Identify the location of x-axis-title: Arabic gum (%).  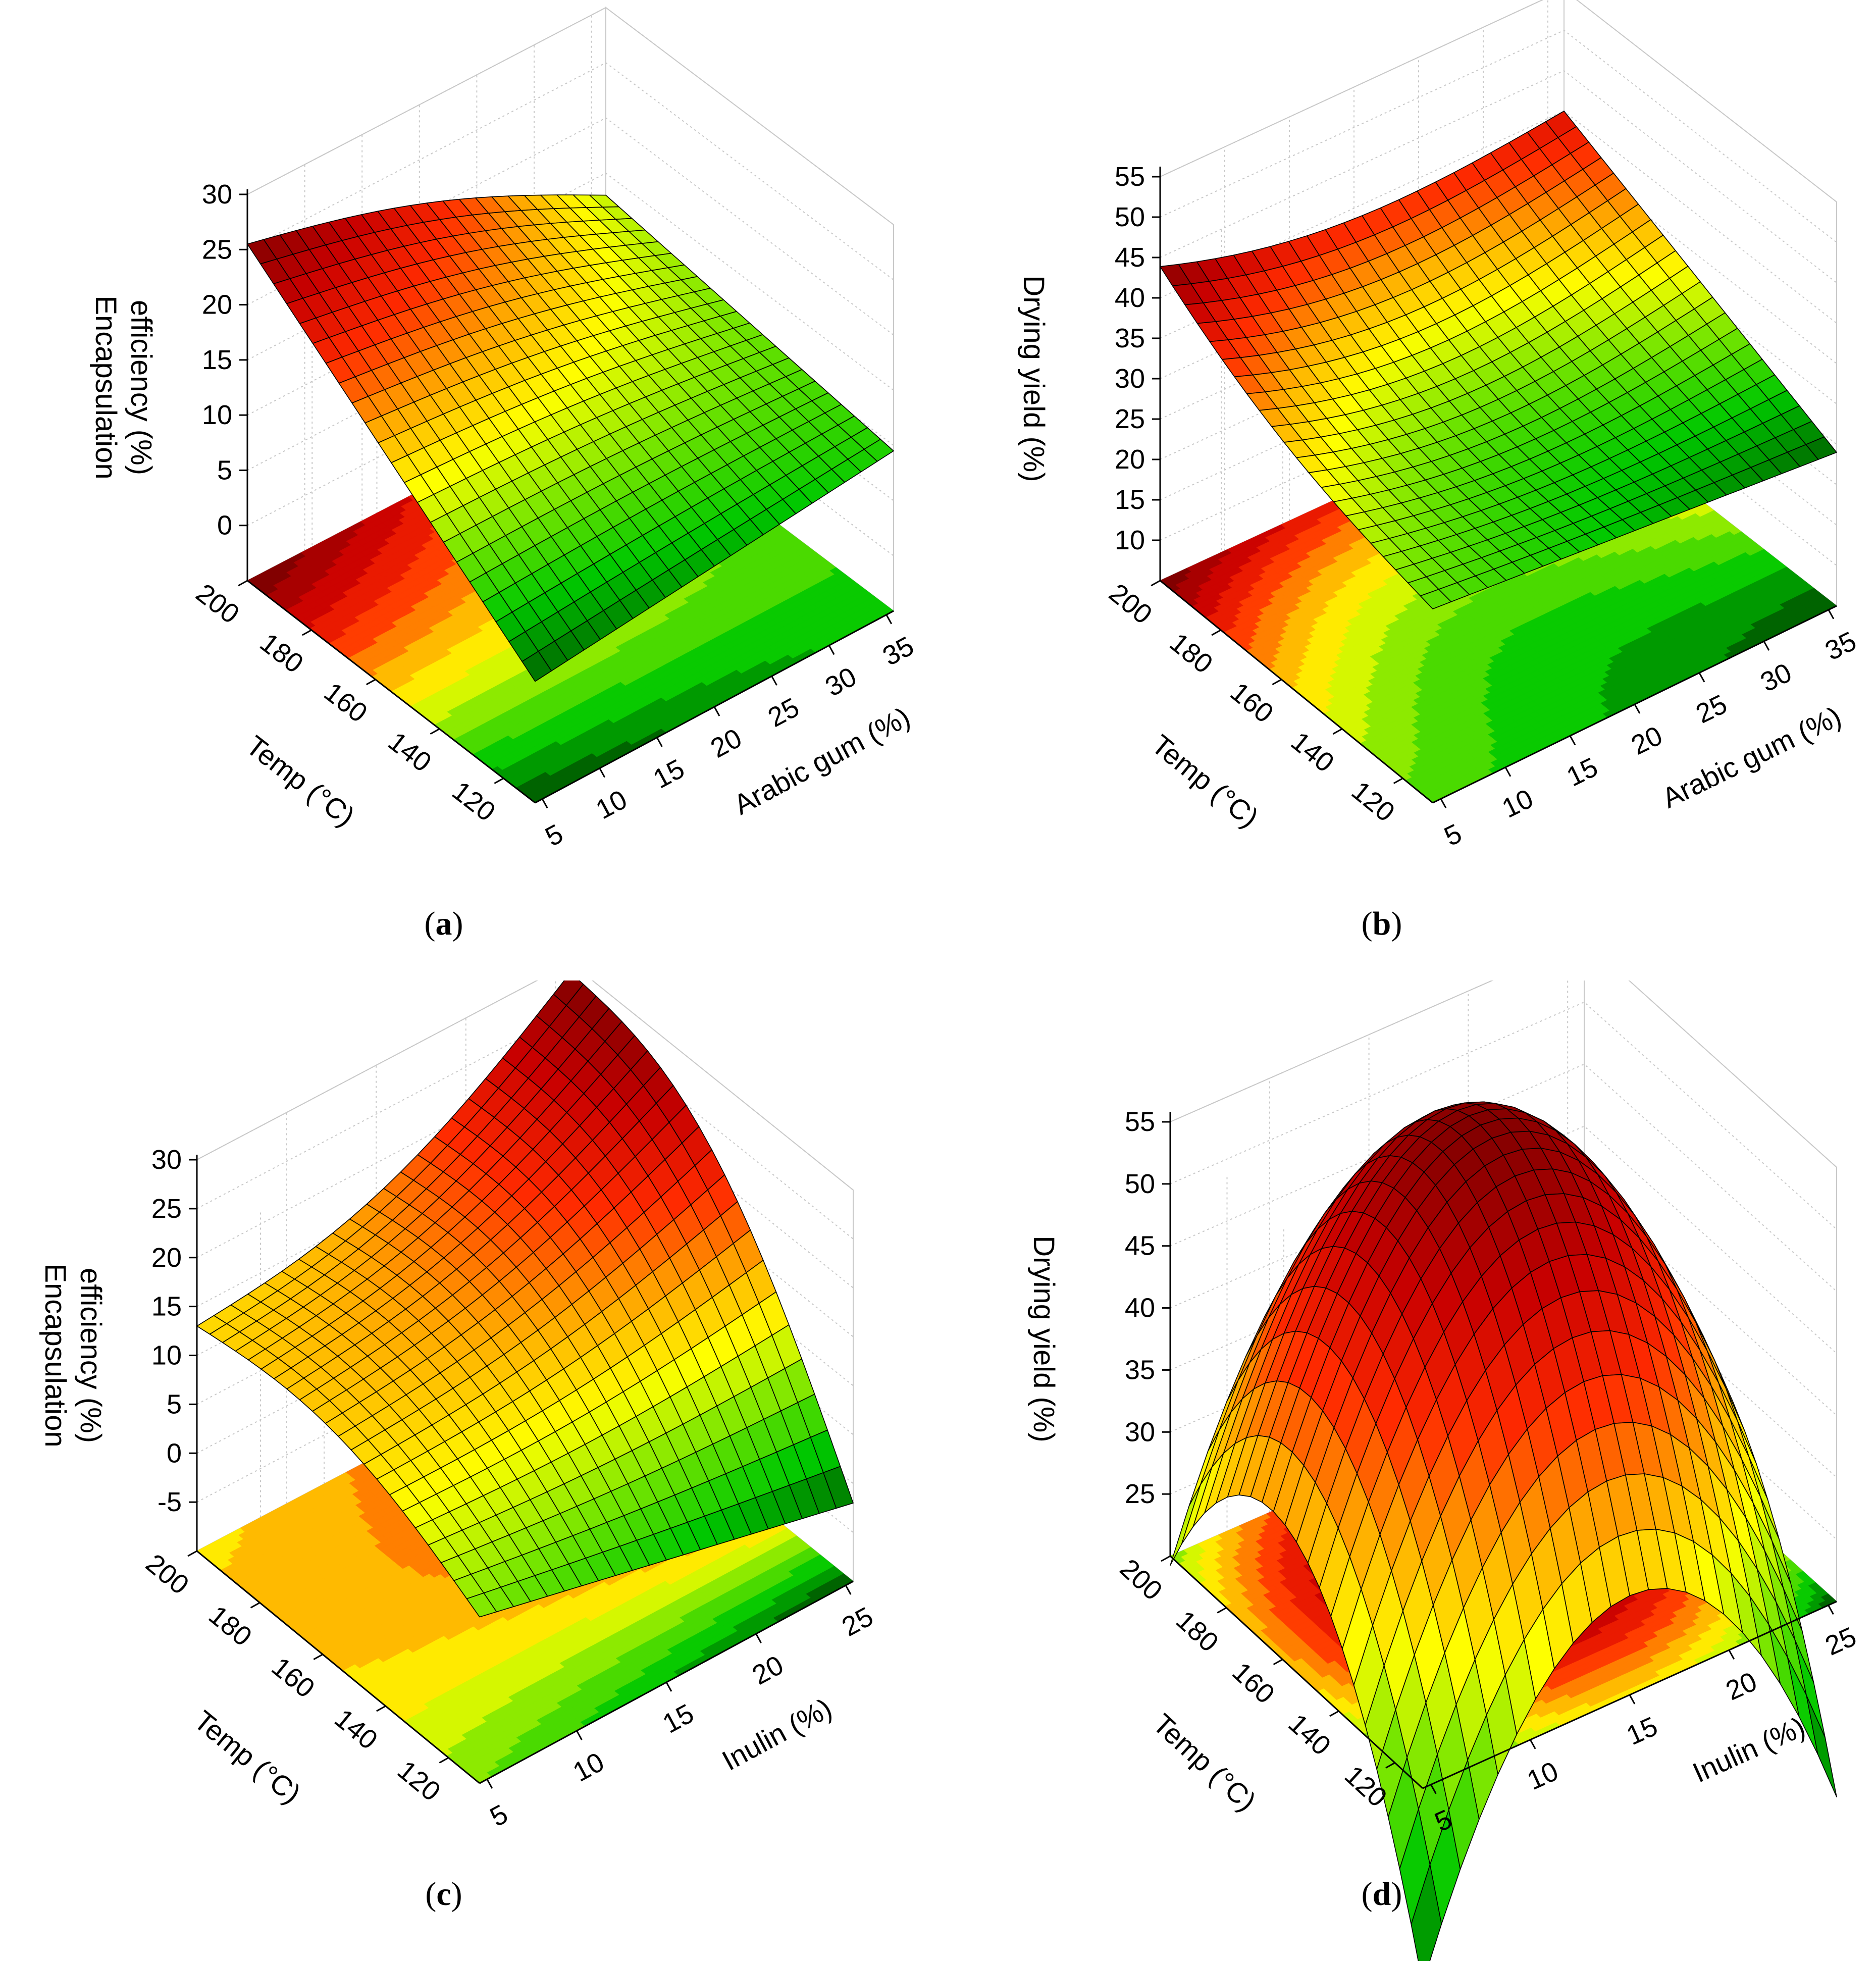
(822, 761).